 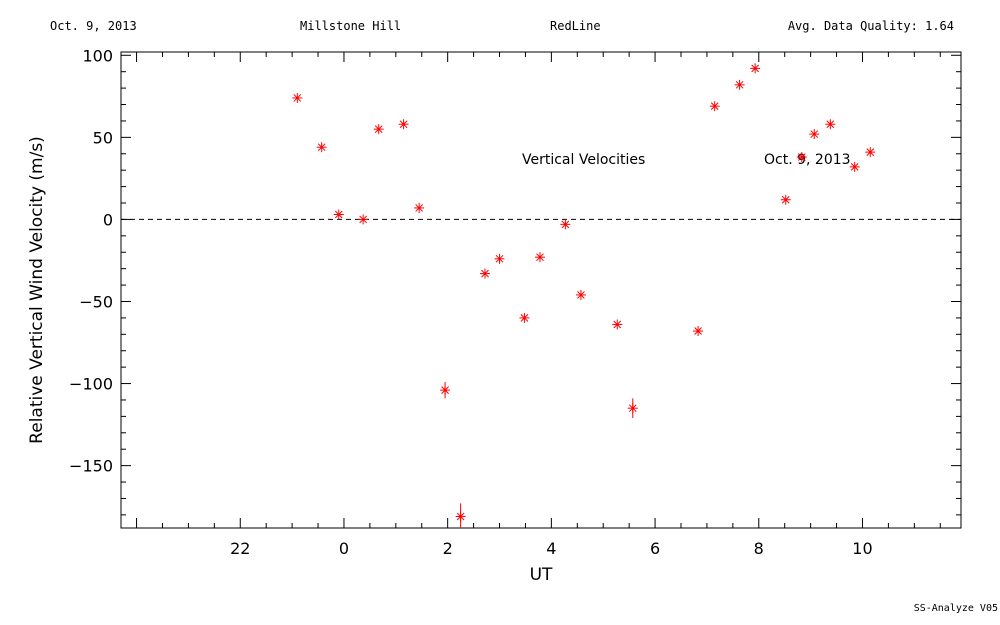 I want to click on footer-version: SS-Analyze V05, so click(x=956, y=608).